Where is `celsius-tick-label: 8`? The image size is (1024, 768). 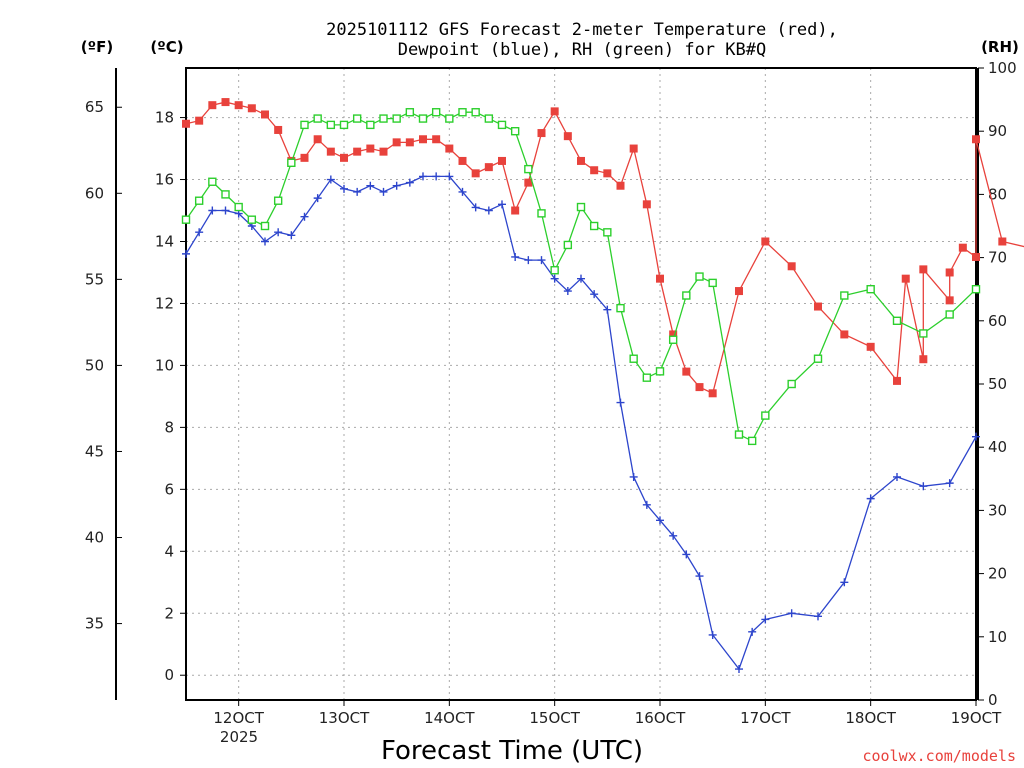 celsius-tick-label: 8 is located at coordinates (169, 427).